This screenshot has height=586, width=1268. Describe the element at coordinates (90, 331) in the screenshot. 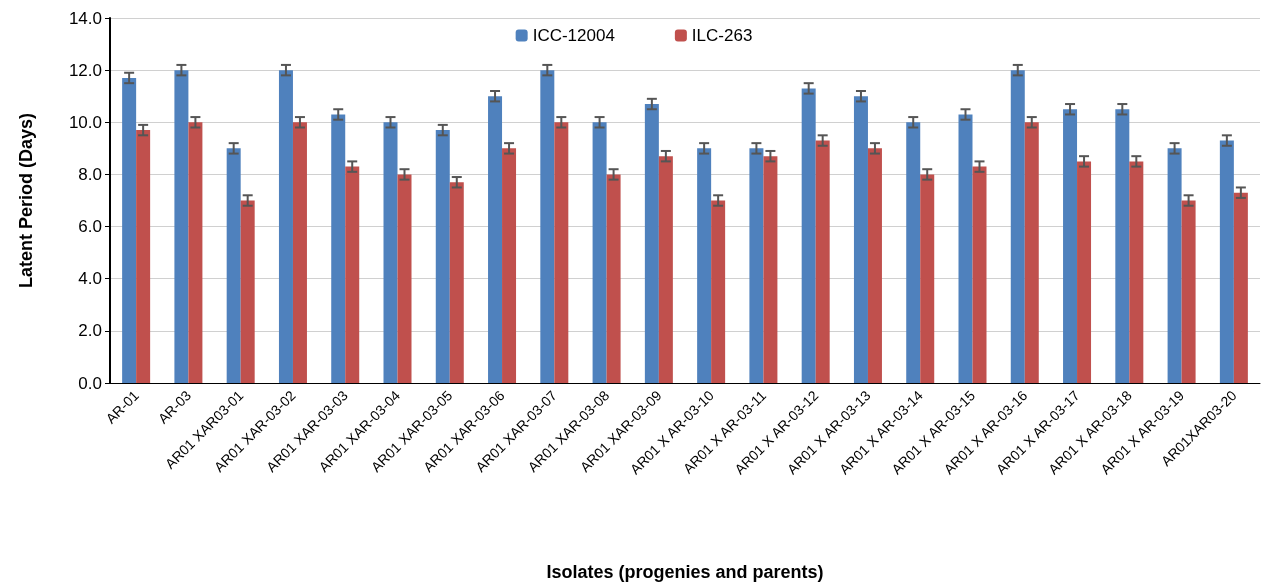

I see `y-tick-label: 2.0` at that location.